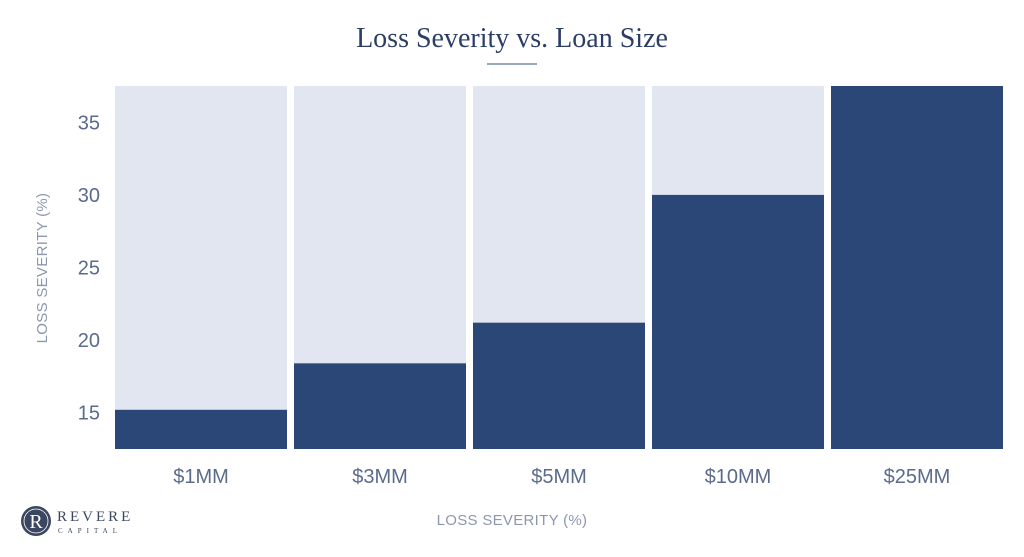 The width and height of the screenshot is (1024, 557). I want to click on y-tick-30: 30, so click(89, 196).